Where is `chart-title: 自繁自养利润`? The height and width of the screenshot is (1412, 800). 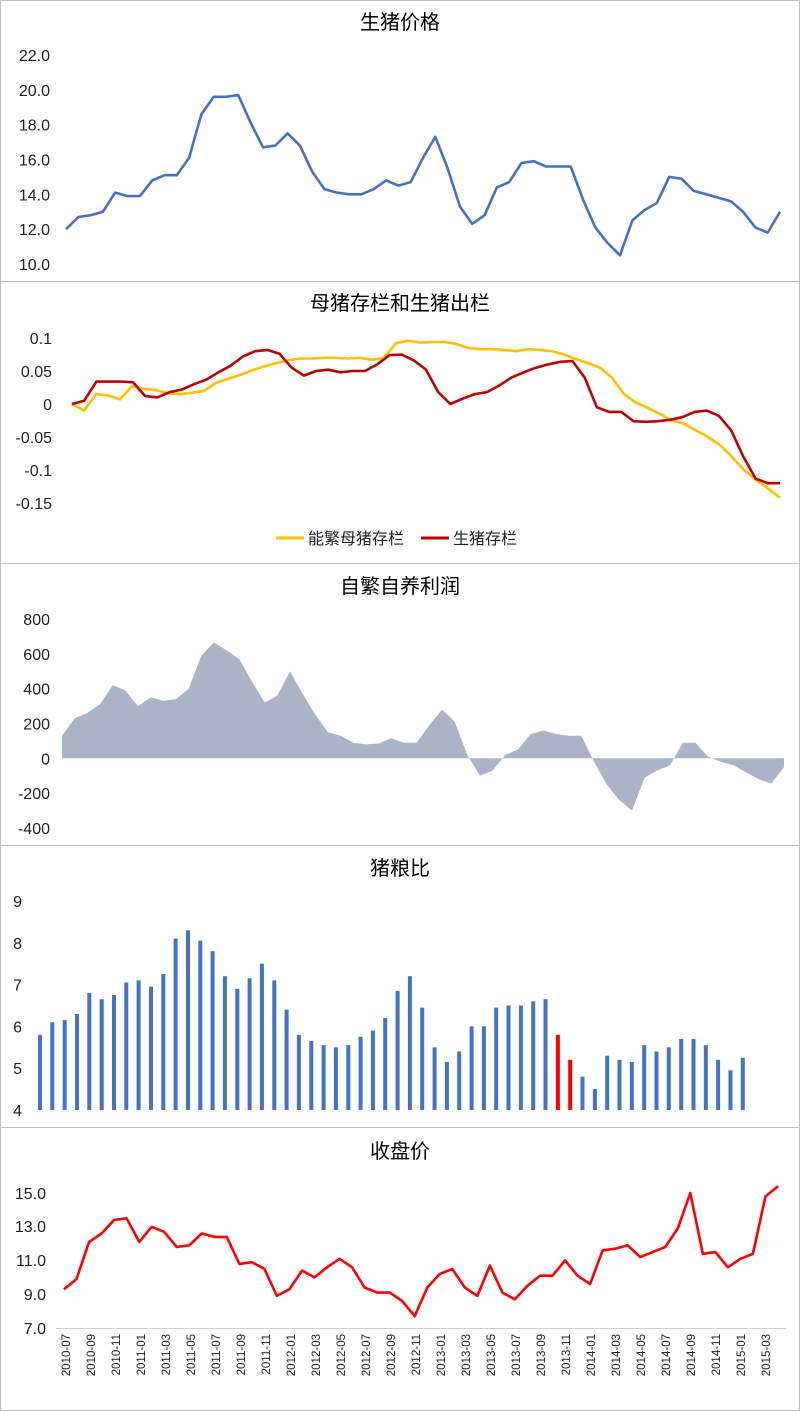
chart-title: 自繁自养利润 is located at coordinates (400, 586).